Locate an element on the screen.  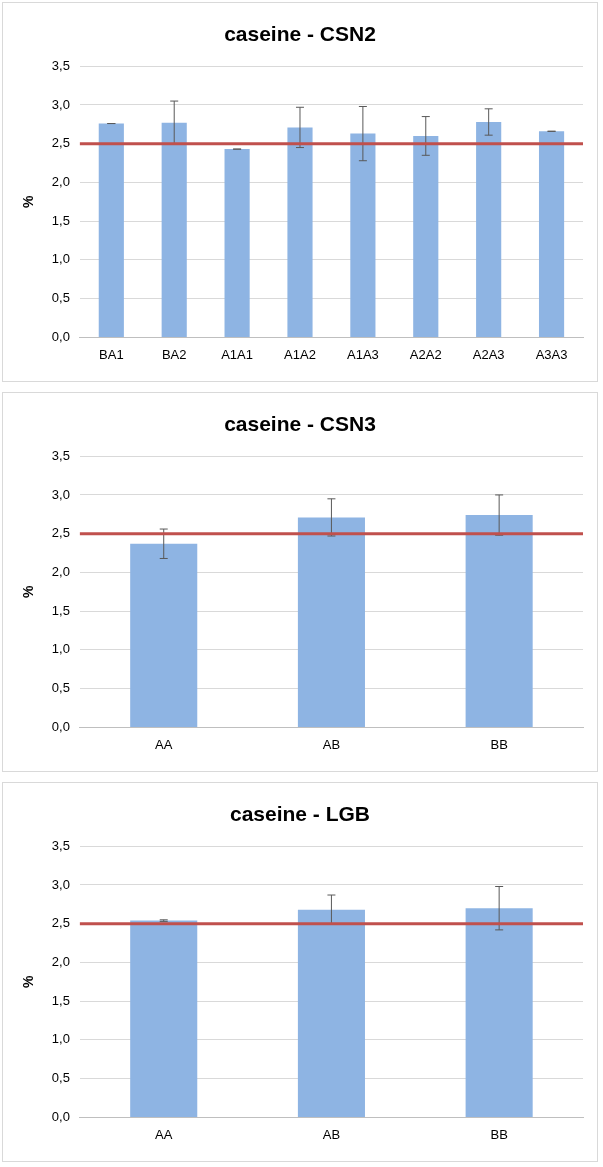
x-tick-label: BA2 is located at coordinates (174, 354).